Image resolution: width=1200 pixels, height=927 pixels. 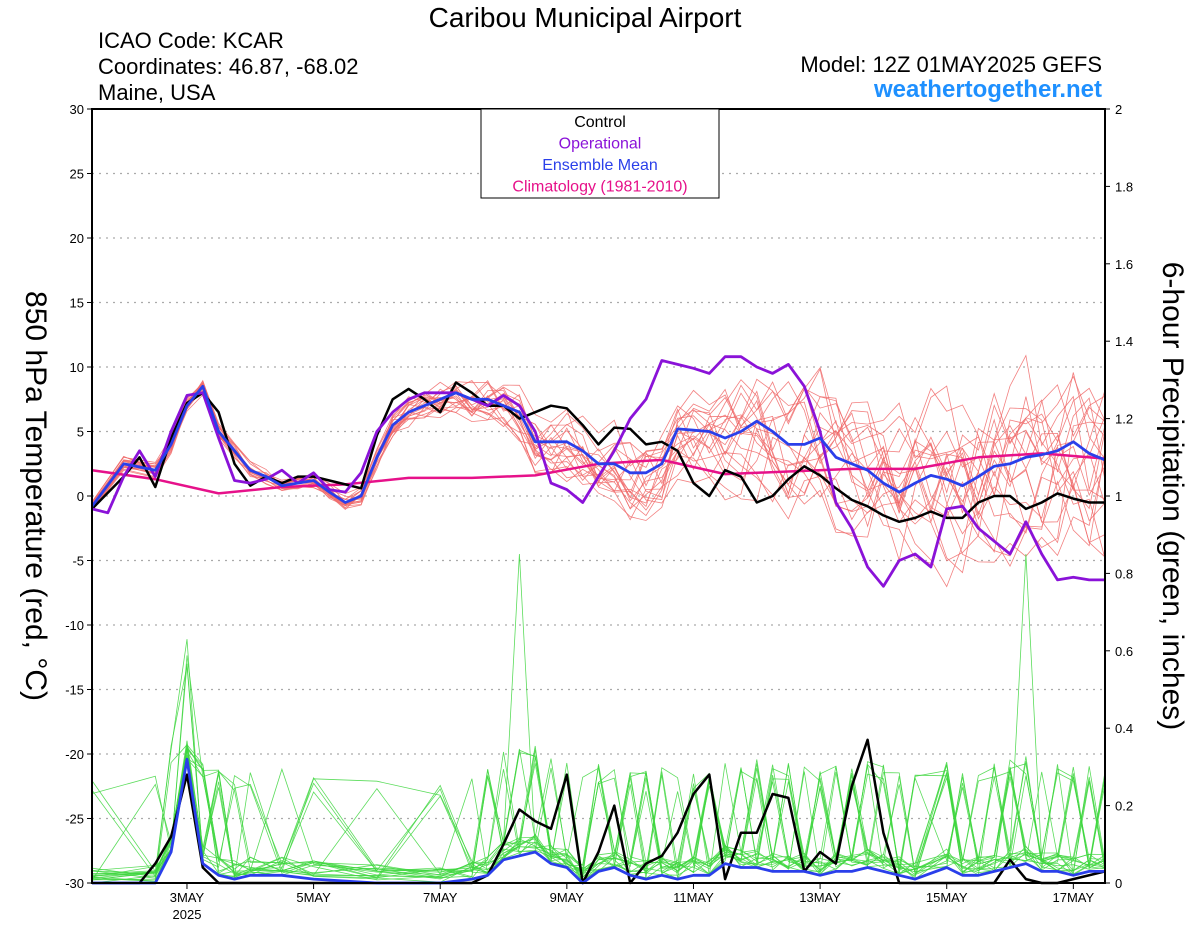 I want to click on x-tick-label: 13MAY, so click(x=820, y=897).